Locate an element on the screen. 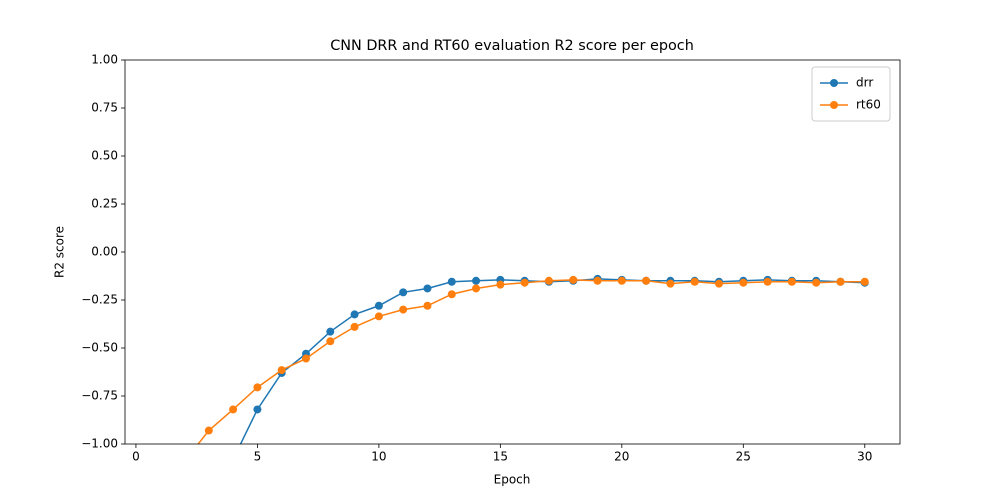 This screenshot has width=1000, height=504. y-tick-label: −0.25 is located at coordinates (99, 300).